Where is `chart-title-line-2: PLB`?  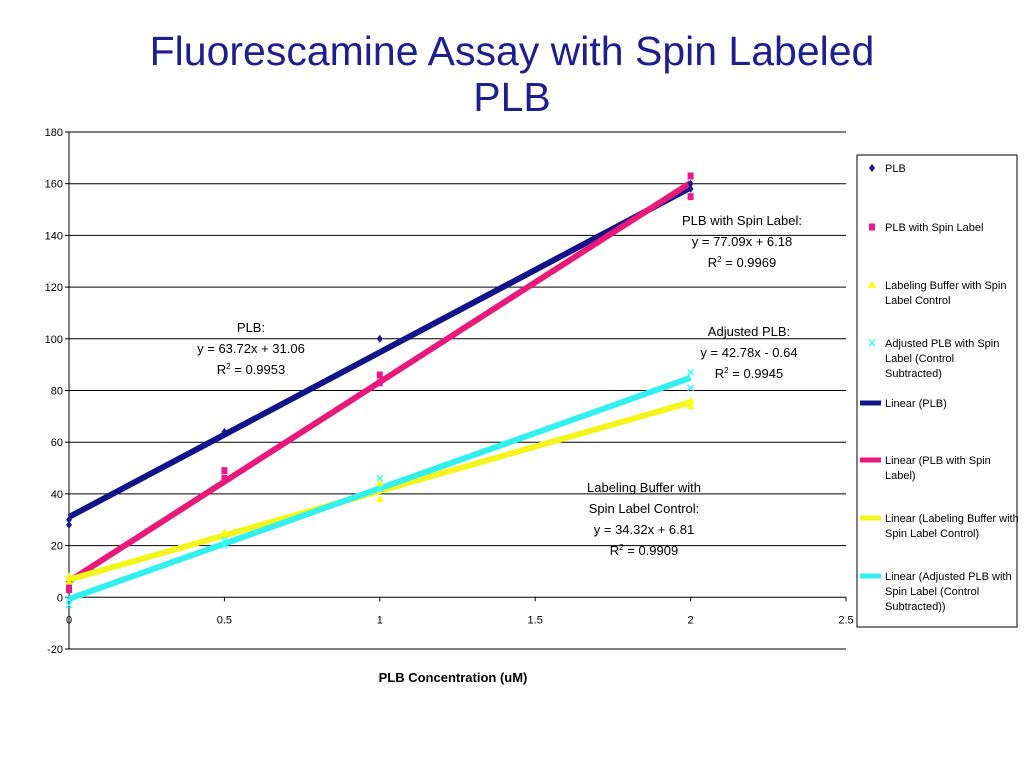
chart-title-line-2: PLB is located at coordinates (512, 97).